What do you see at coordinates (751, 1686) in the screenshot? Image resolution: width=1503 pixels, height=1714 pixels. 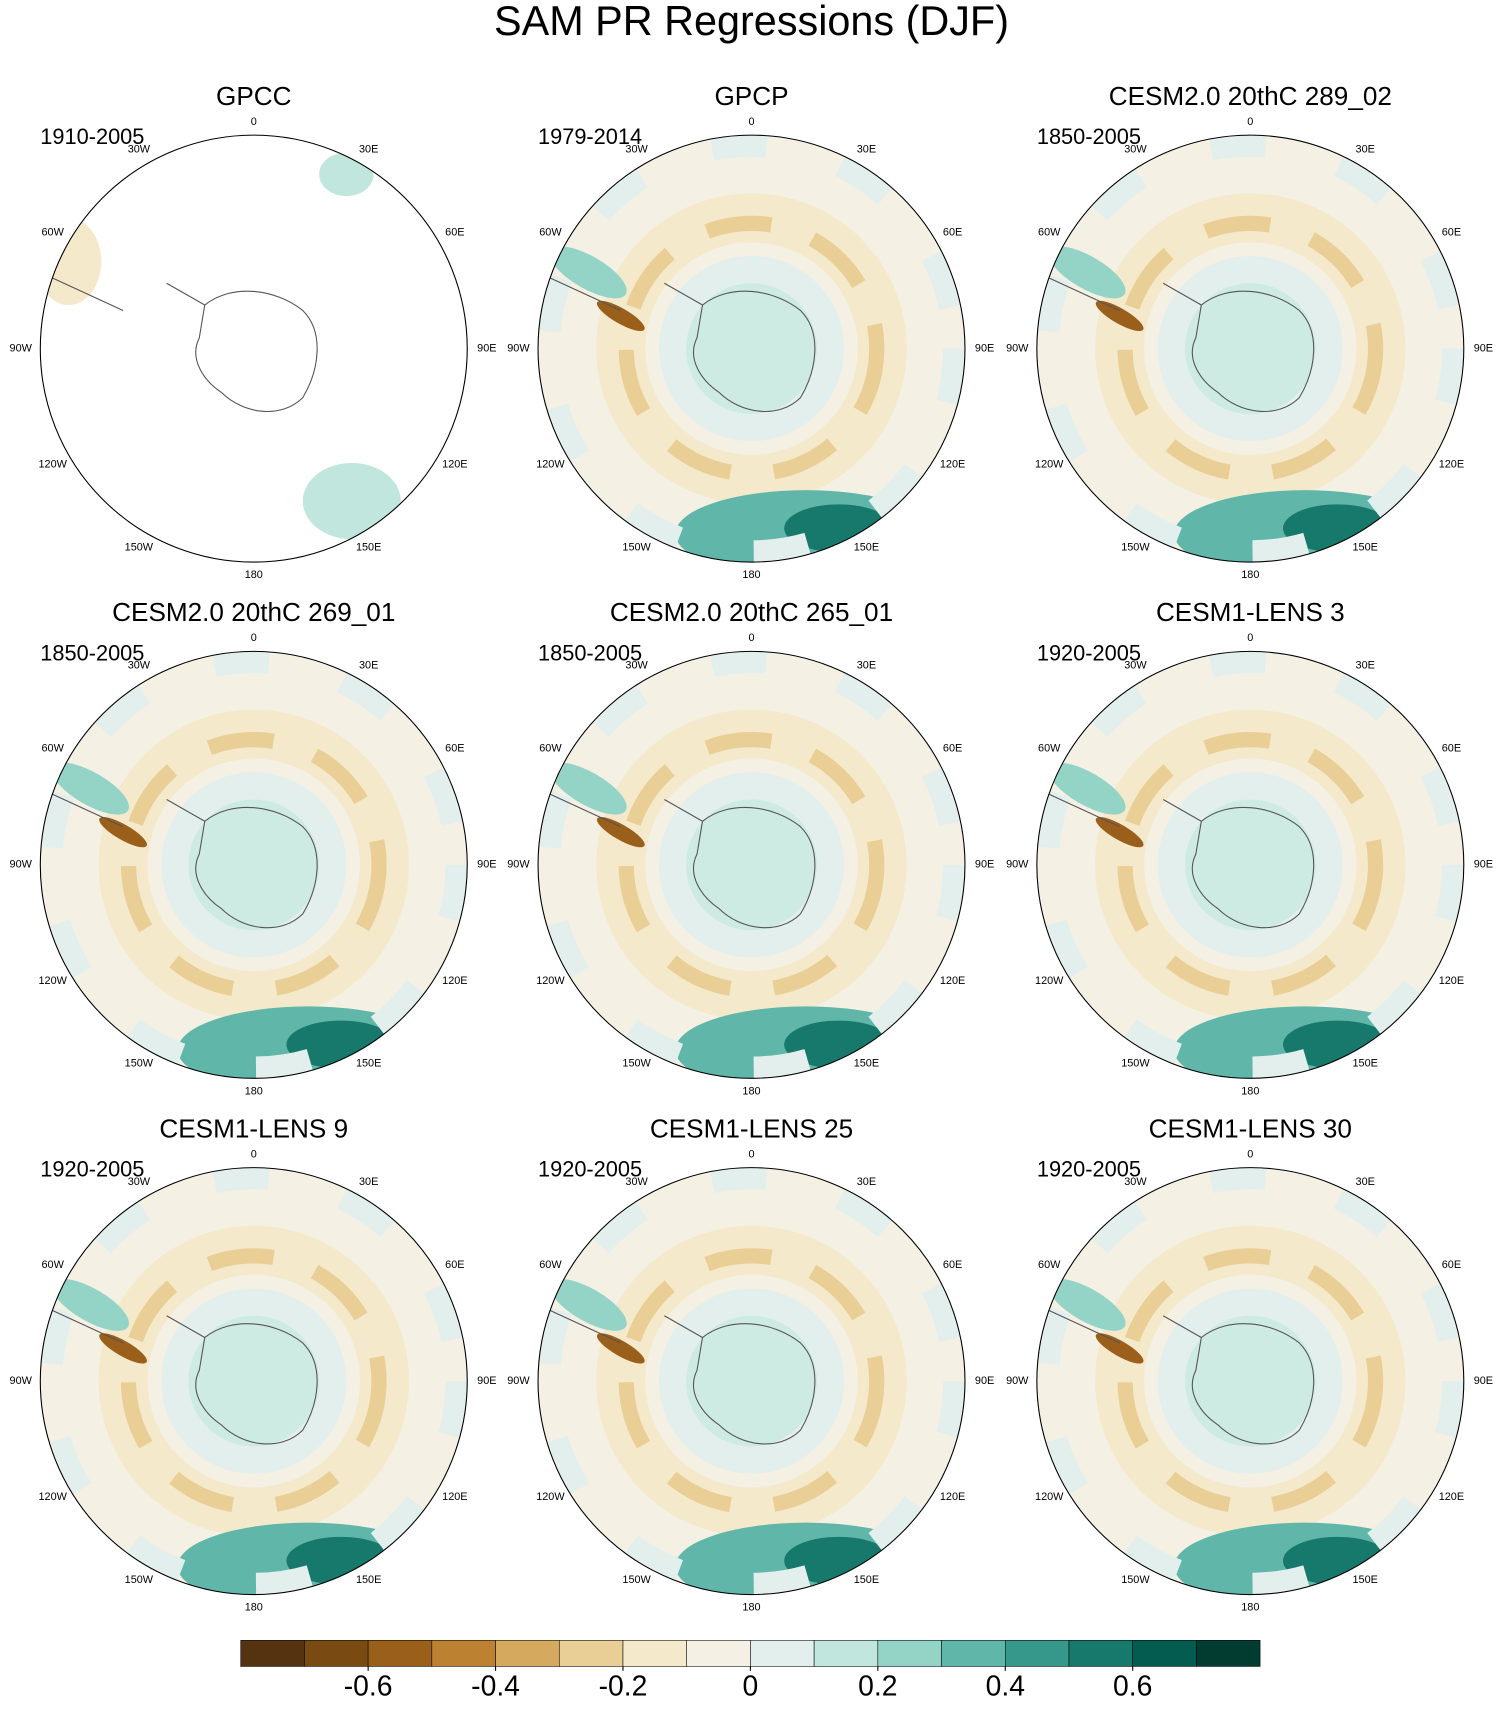 I see `colorbar-tick-label: 0` at bounding box center [751, 1686].